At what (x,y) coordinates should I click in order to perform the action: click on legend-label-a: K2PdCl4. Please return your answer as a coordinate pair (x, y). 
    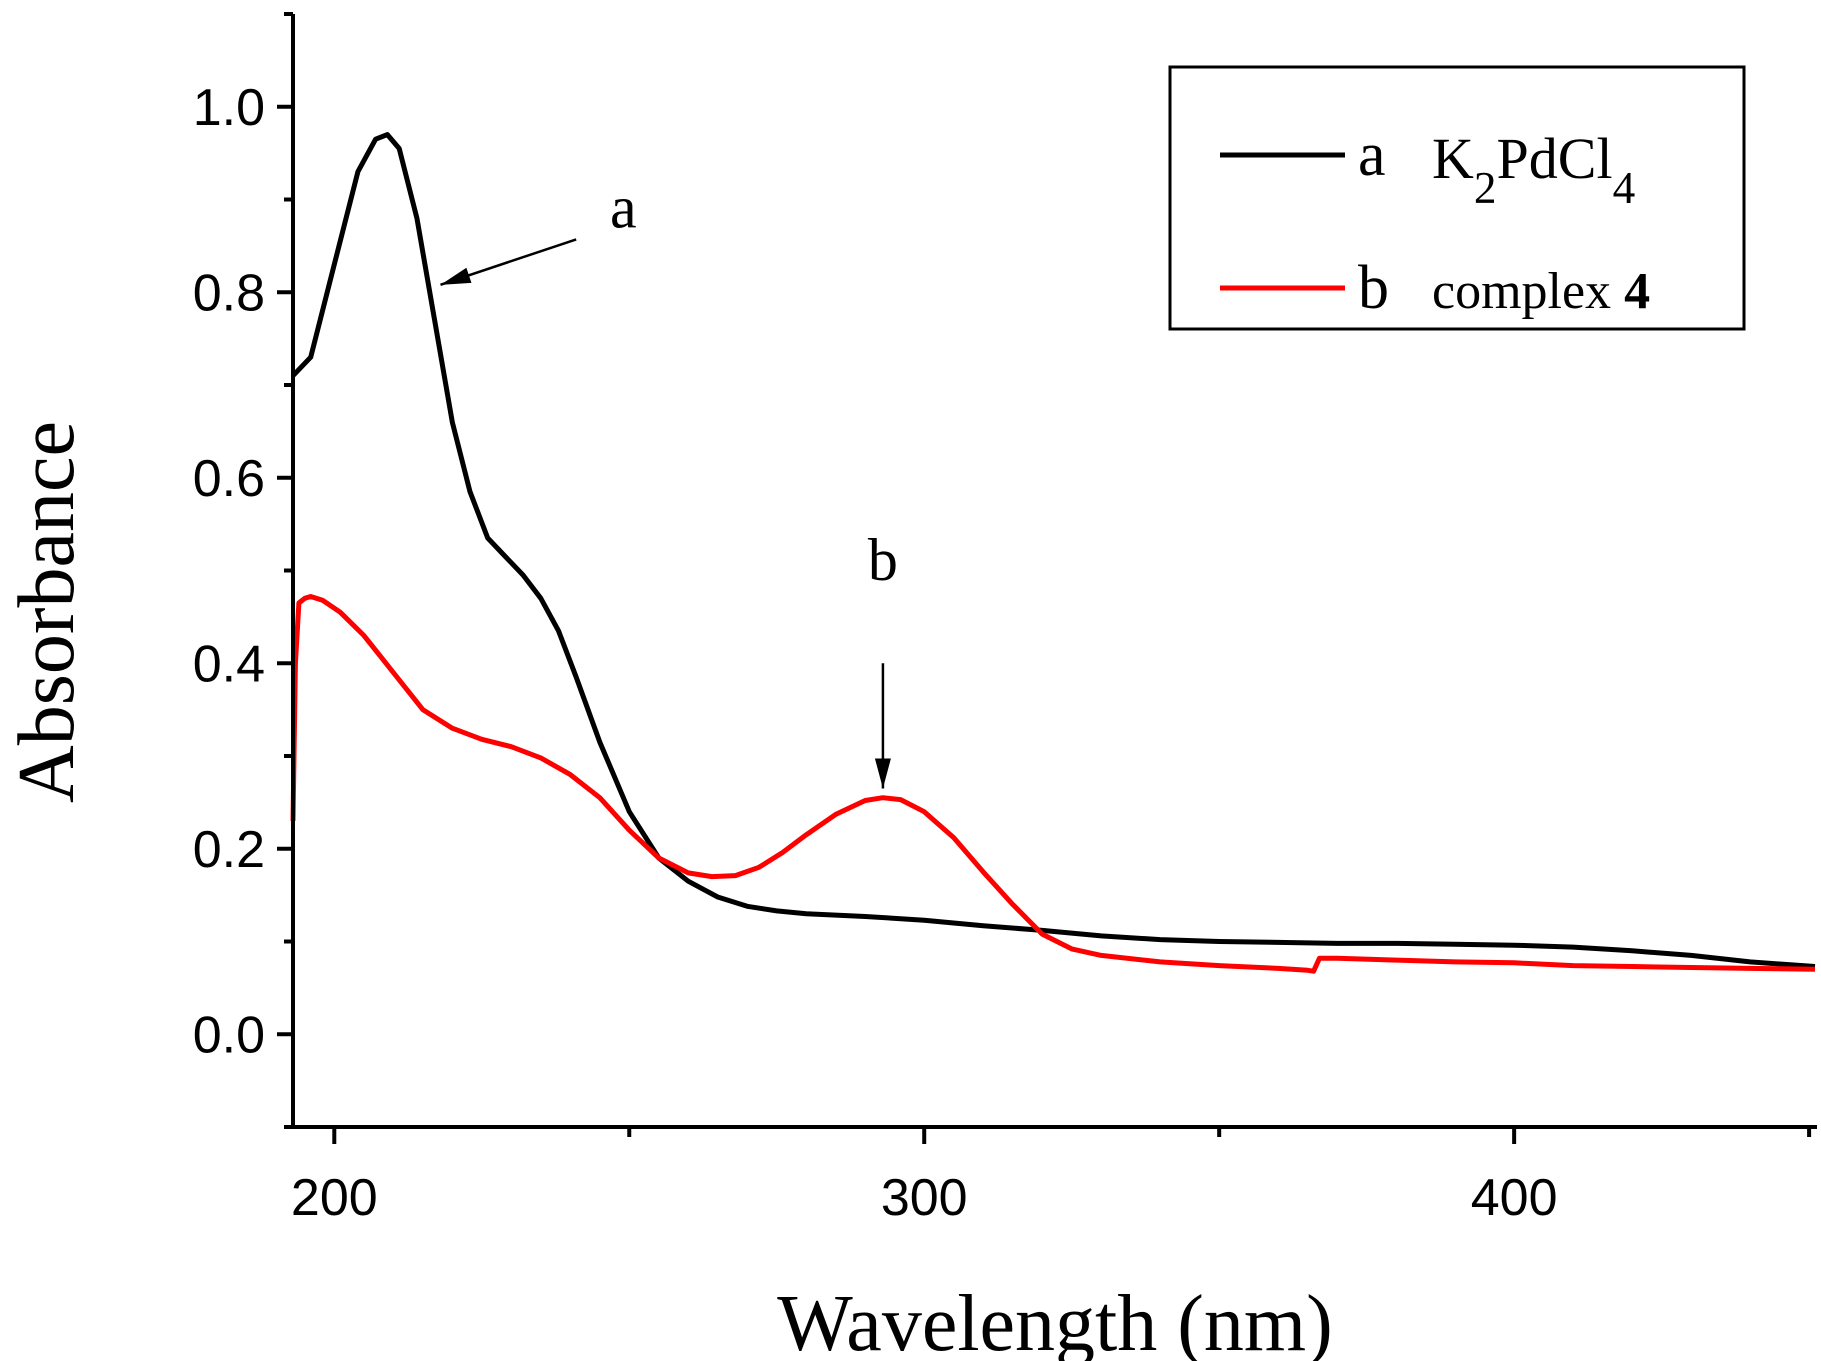
    Looking at the image, I should click on (1533, 169).